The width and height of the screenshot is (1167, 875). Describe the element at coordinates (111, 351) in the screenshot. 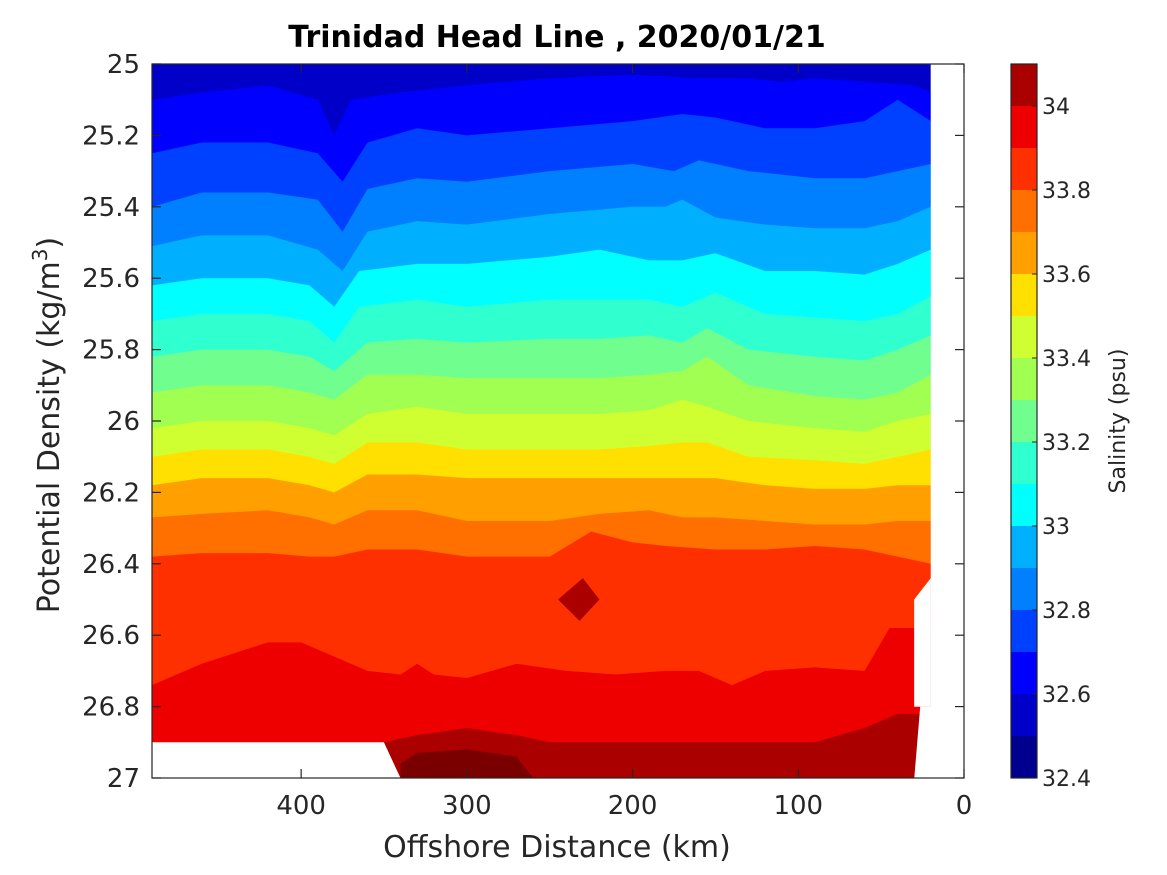

I see `y-tick-label: 25.8` at that location.